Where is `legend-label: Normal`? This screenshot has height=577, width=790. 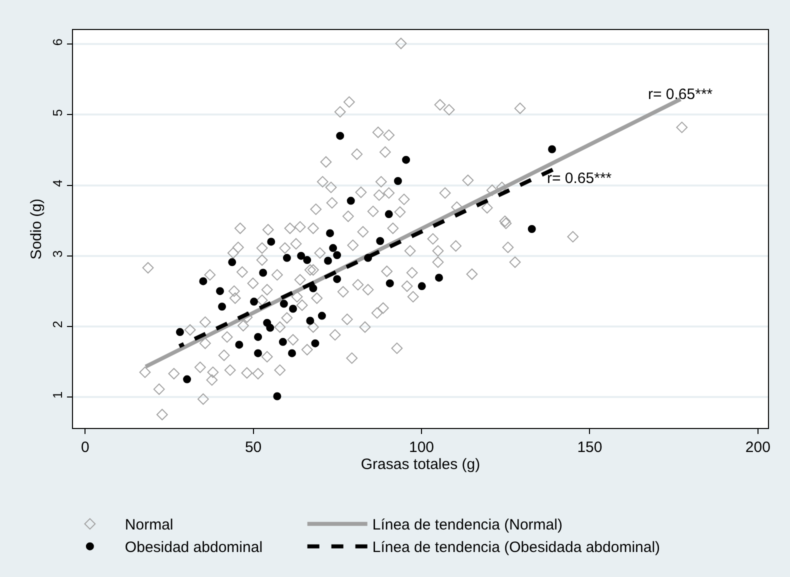 legend-label: Normal is located at coordinates (149, 525).